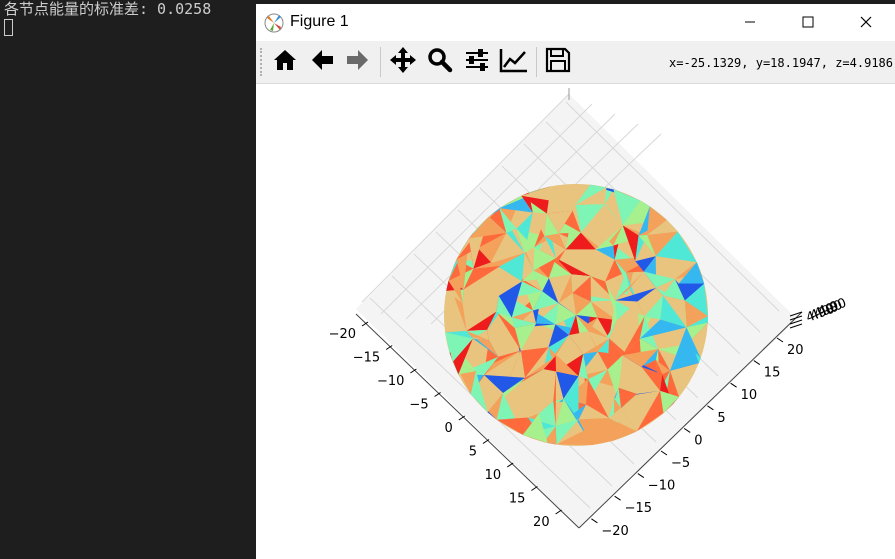  Describe the element at coordinates (721, 418) in the screenshot. I see `y-tick-label: 5` at that location.